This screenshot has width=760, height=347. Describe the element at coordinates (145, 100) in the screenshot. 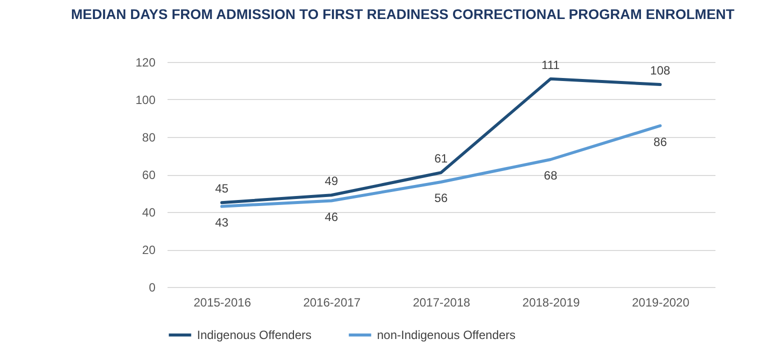

I see `y-tick-label: 100` at that location.